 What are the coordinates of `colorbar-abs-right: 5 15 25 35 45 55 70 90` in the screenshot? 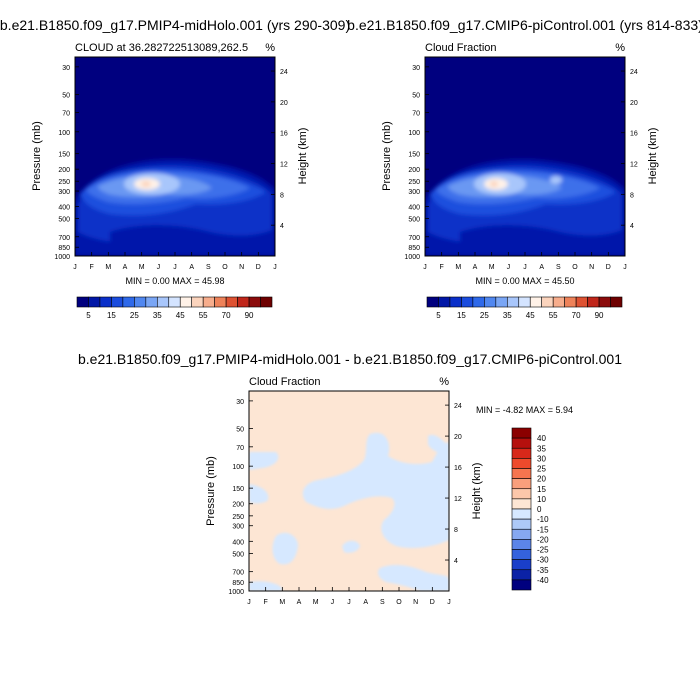 It's located at (524, 308).